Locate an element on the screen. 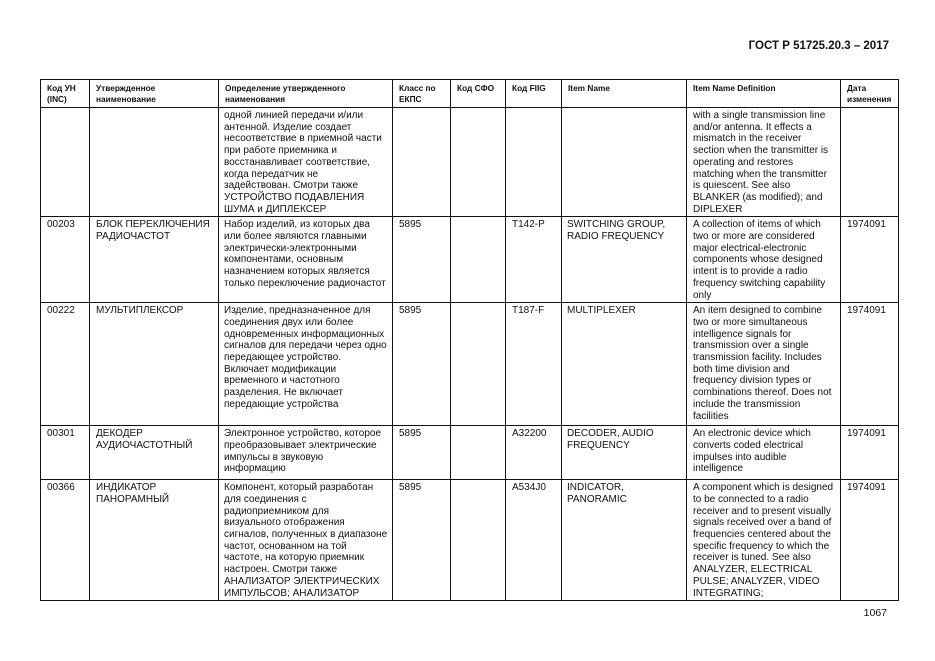  cell-approved-name is located at coordinates (154, 162).